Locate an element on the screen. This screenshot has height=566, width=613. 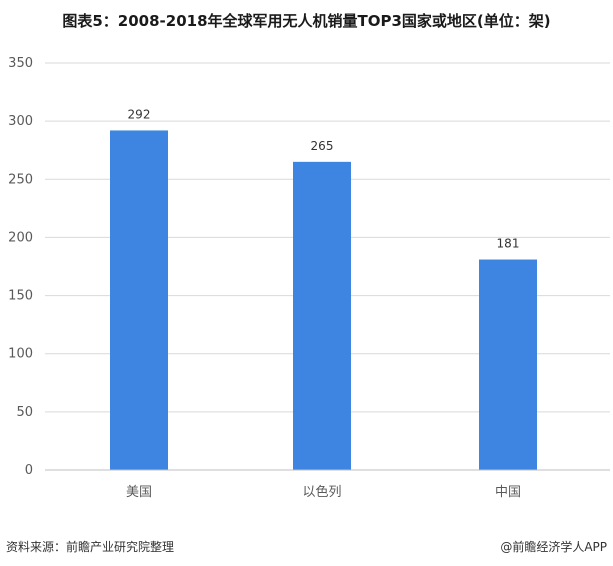
x-tick-label-3: 中国 is located at coordinates (508, 492).